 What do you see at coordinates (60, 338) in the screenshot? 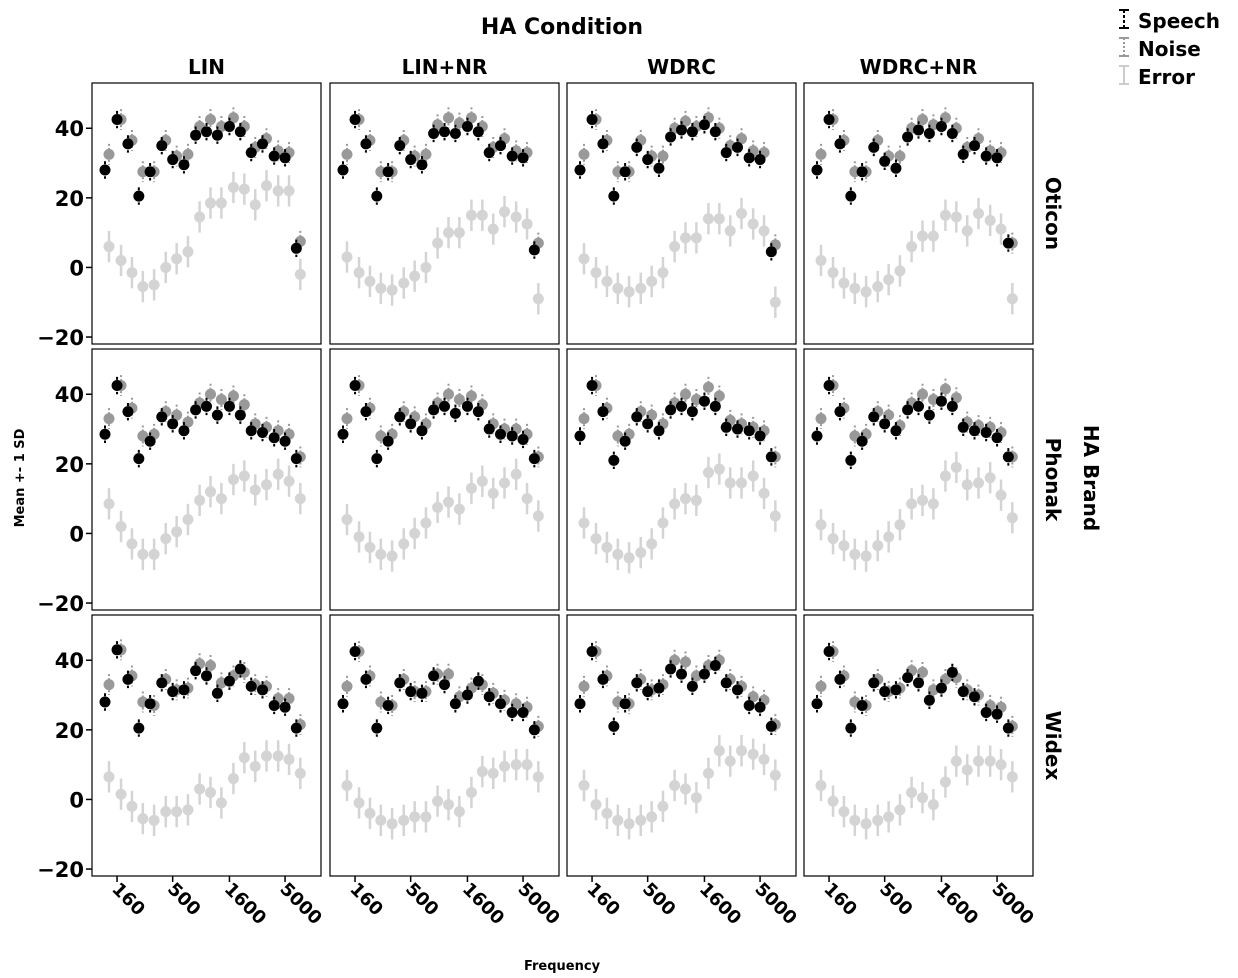
I see `y-tick-label: −20` at bounding box center [60, 338].